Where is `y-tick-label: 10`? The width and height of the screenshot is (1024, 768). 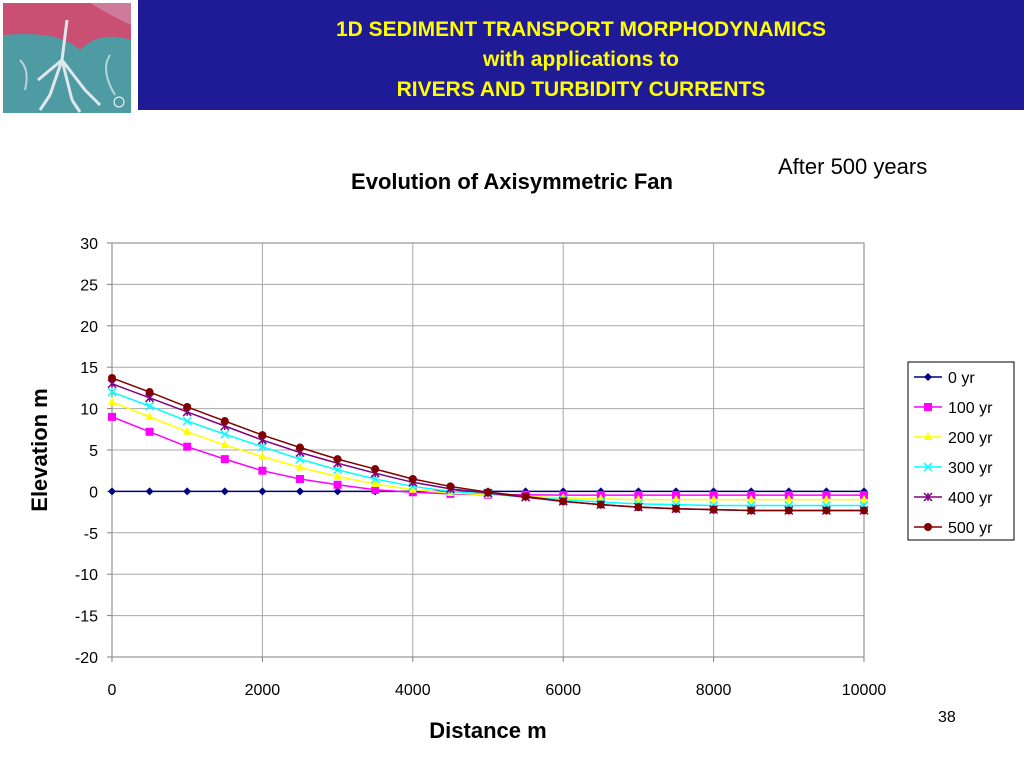 y-tick-label: 10 is located at coordinates (89, 410).